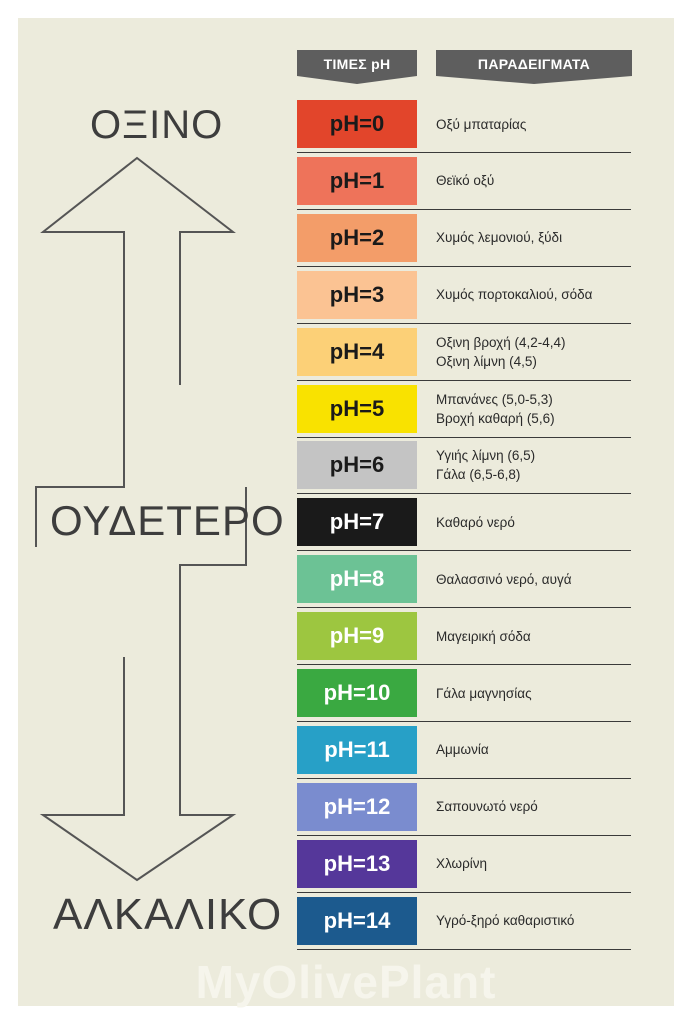 The height and width of the screenshot is (1024, 692). I want to click on ph-value-chip: pH=1, so click(357, 180).